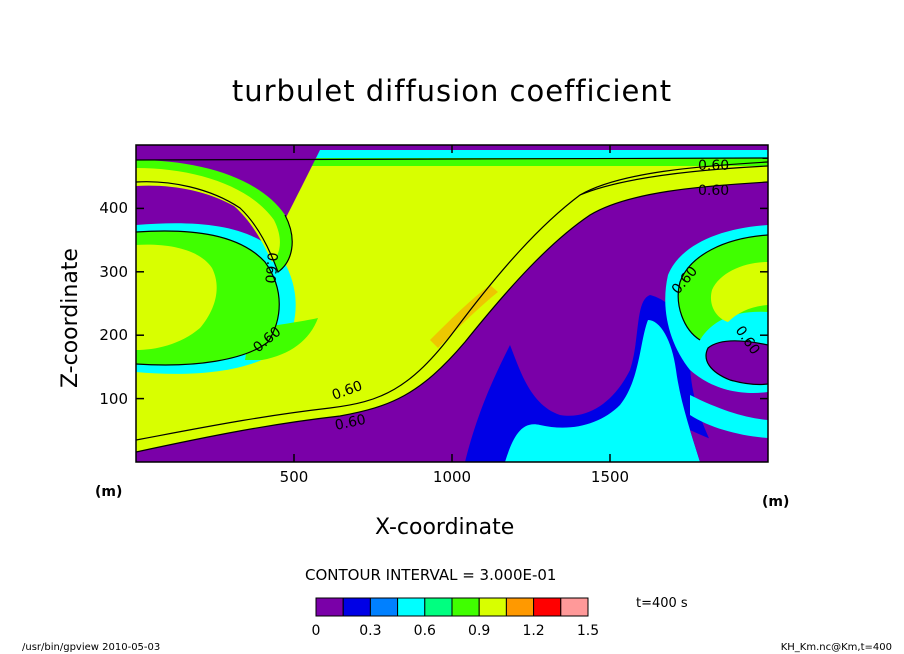 The width and height of the screenshot is (904, 654). What do you see at coordinates (452, 91) in the screenshot?
I see `chart-title: turbulet diffusion coefficient` at bounding box center [452, 91].